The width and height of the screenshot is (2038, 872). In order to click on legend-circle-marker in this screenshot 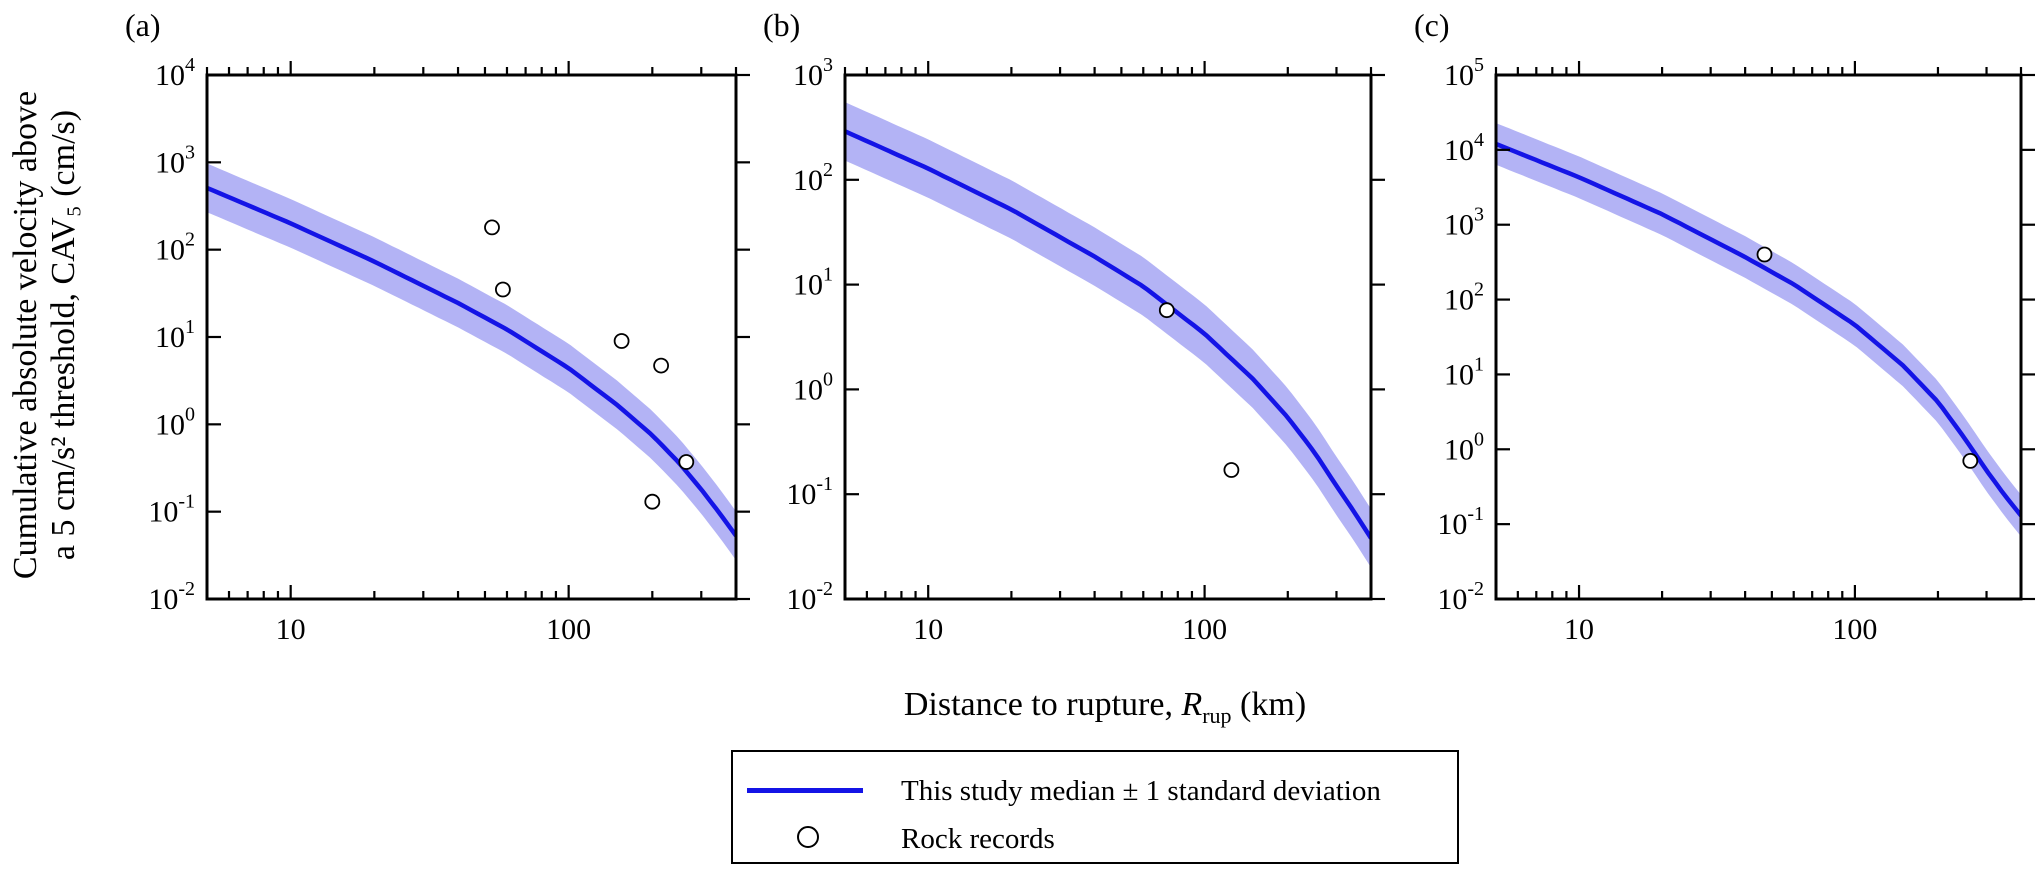, I will do `click(808, 837)`.